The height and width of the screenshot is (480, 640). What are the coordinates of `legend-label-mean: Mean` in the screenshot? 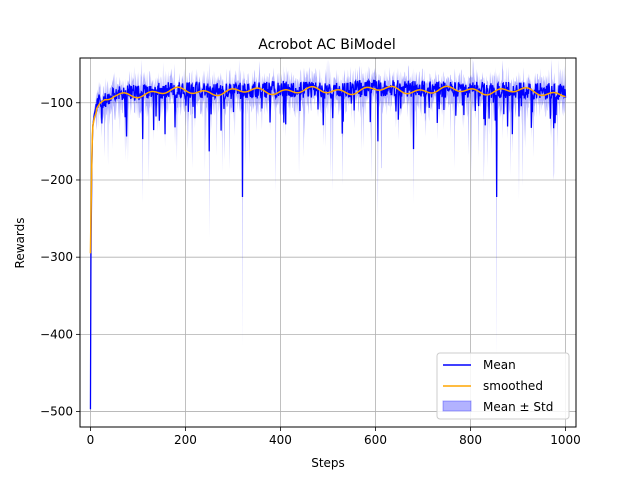 It's located at (499, 365).